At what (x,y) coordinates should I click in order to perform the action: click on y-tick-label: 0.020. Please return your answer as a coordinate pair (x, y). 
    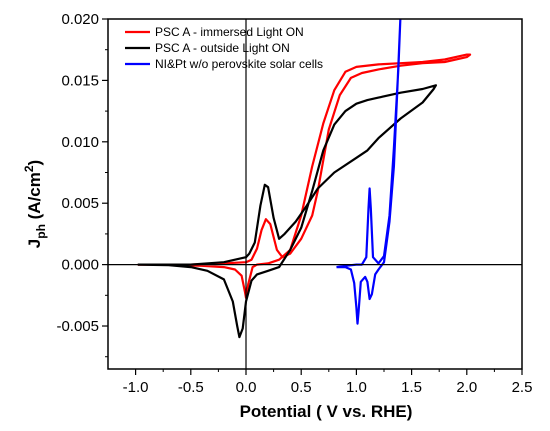
    Looking at the image, I should click on (80, 19).